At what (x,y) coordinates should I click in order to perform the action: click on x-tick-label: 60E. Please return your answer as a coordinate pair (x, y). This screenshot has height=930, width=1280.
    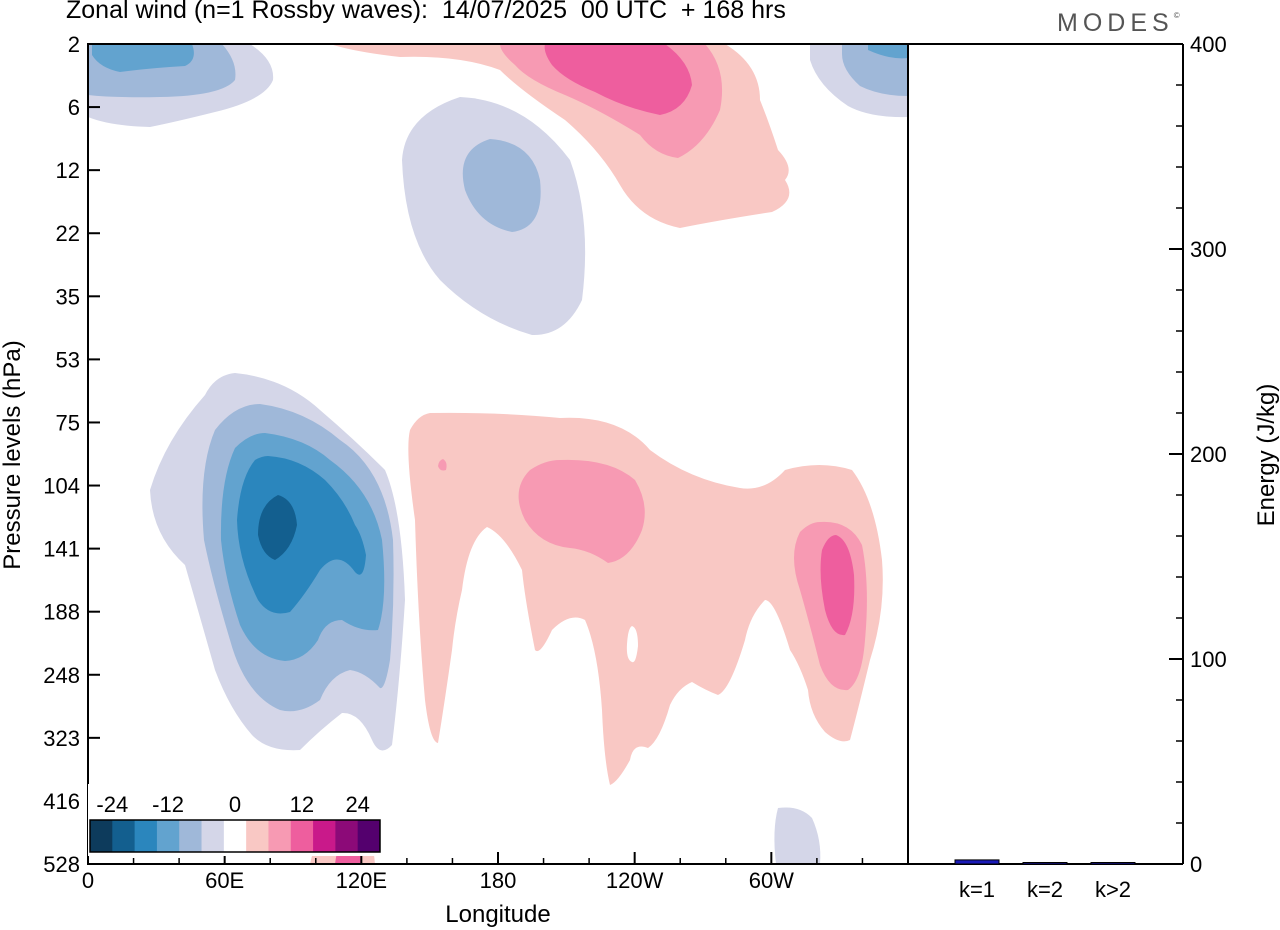
    Looking at the image, I should click on (224, 880).